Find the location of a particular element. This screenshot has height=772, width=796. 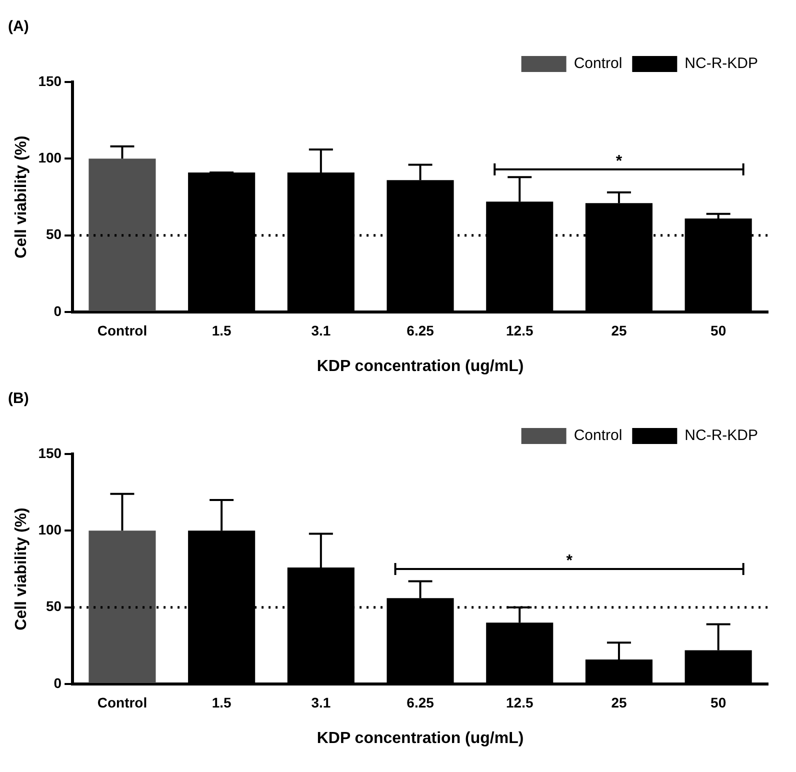

chart-title: (A) is located at coordinates (18, 27).